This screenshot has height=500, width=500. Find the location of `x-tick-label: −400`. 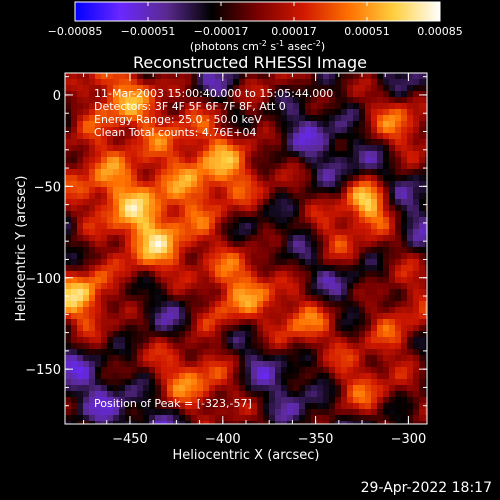

x-tick-label: −400 is located at coordinates (223, 439).